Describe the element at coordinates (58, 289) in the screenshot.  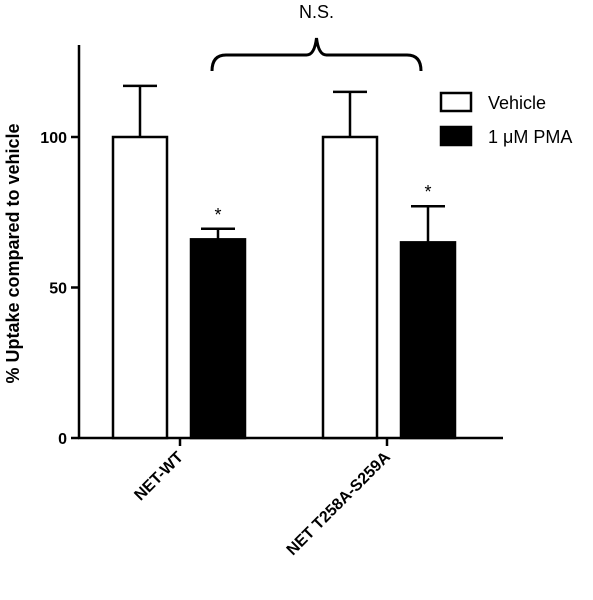
I see `y-tick-label: 50` at that location.